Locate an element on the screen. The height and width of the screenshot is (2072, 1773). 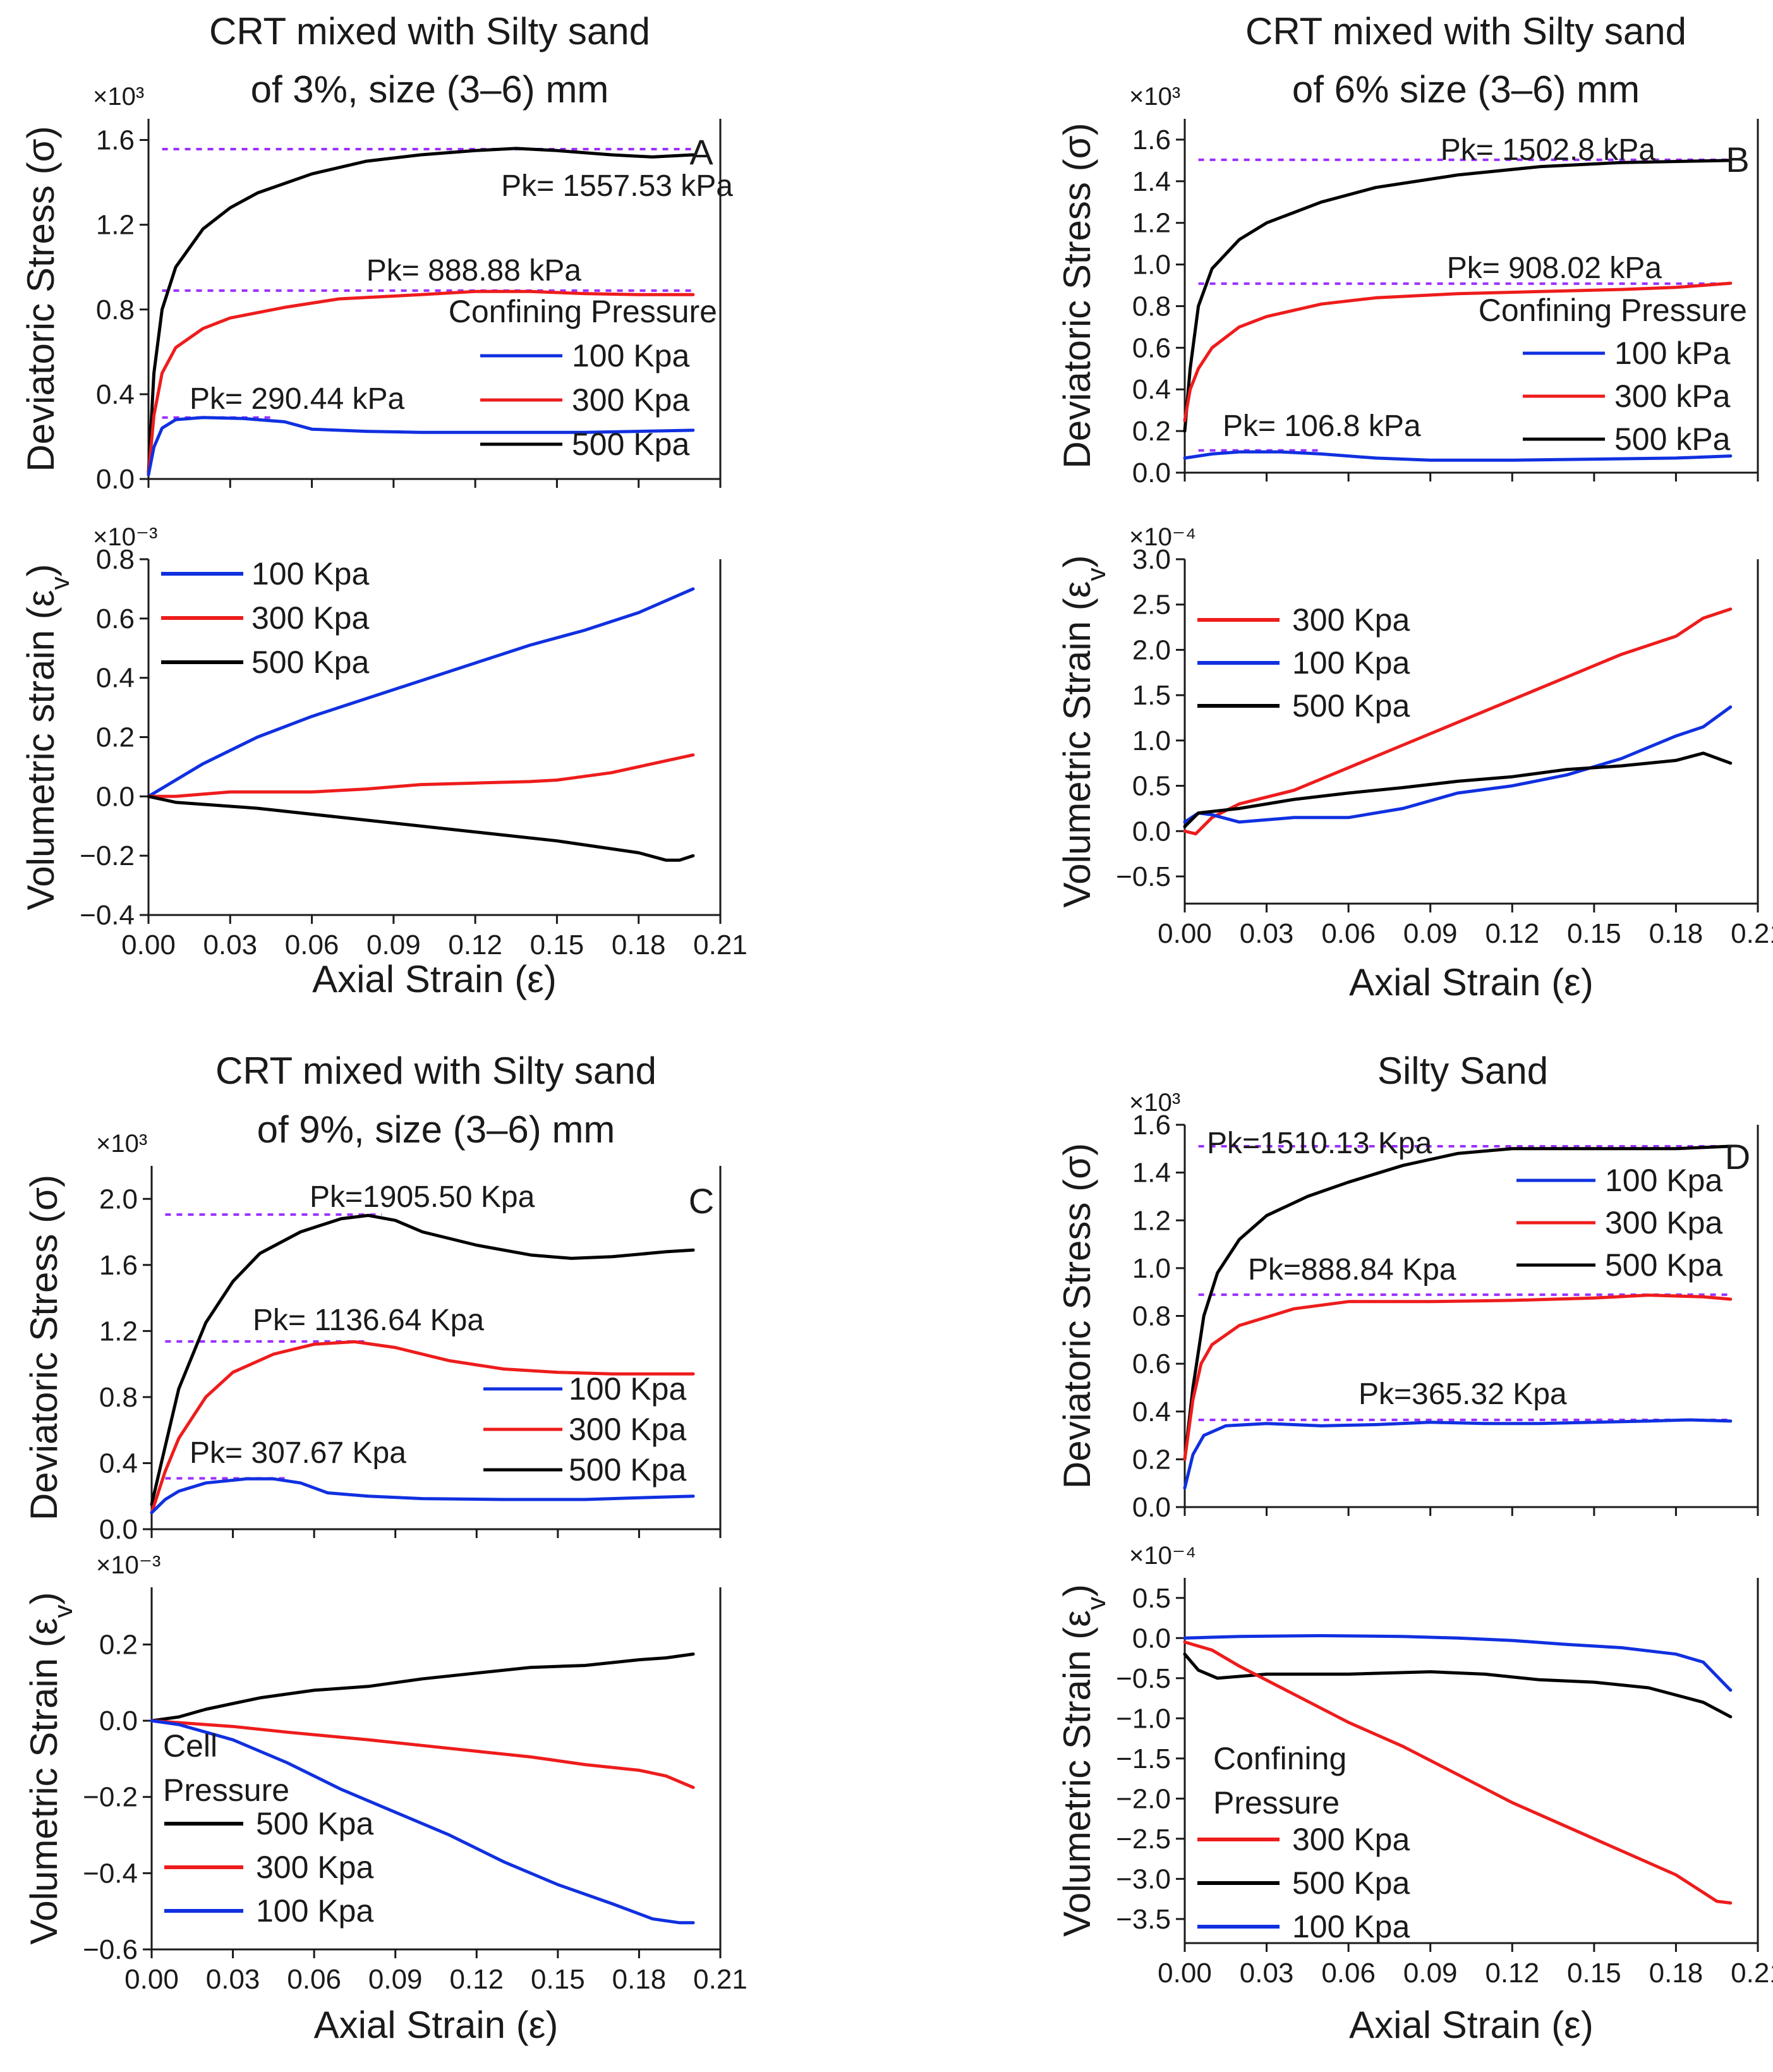
panel-c-bottom-x-tick-label: 0.09 is located at coordinates (395, 1979).